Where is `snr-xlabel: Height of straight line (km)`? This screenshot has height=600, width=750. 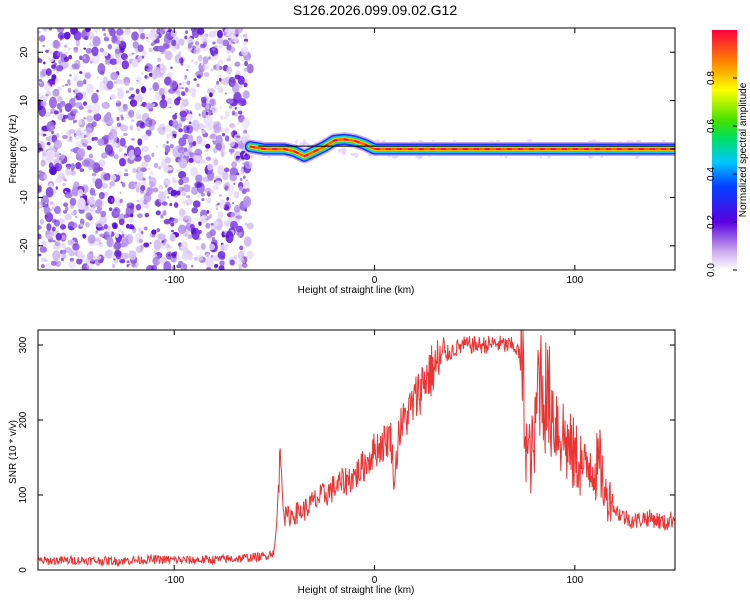
snr-xlabel: Height of straight line (km) is located at coordinates (356, 590).